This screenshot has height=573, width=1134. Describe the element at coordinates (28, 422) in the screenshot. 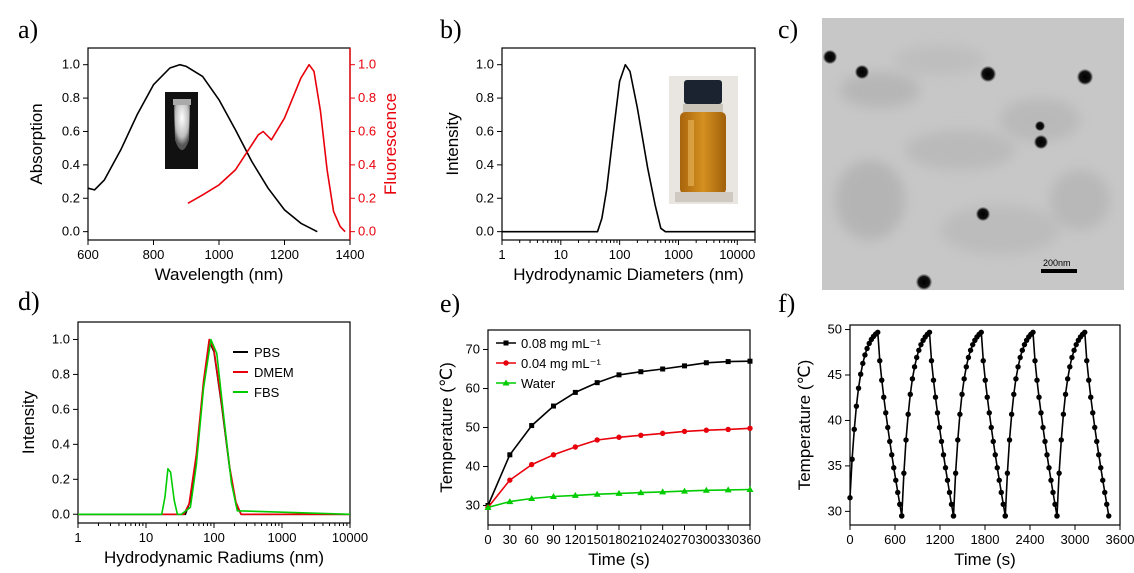

I see `y-axis-title: Intensity` at that location.